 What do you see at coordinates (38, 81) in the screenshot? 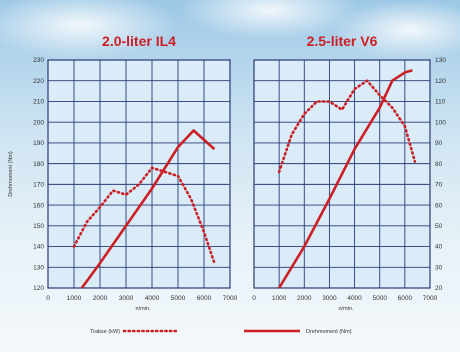
I see `y-tick-label: 220` at bounding box center [38, 81].